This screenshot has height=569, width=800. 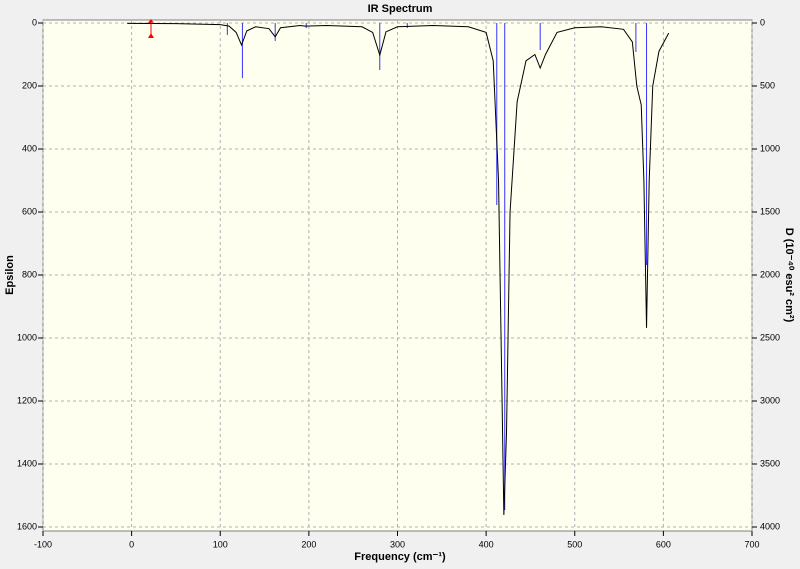 What do you see at coordinates (29, 211) in the screenshot?
I see `y-tick-label: 600` at bounding box center [29, 211].